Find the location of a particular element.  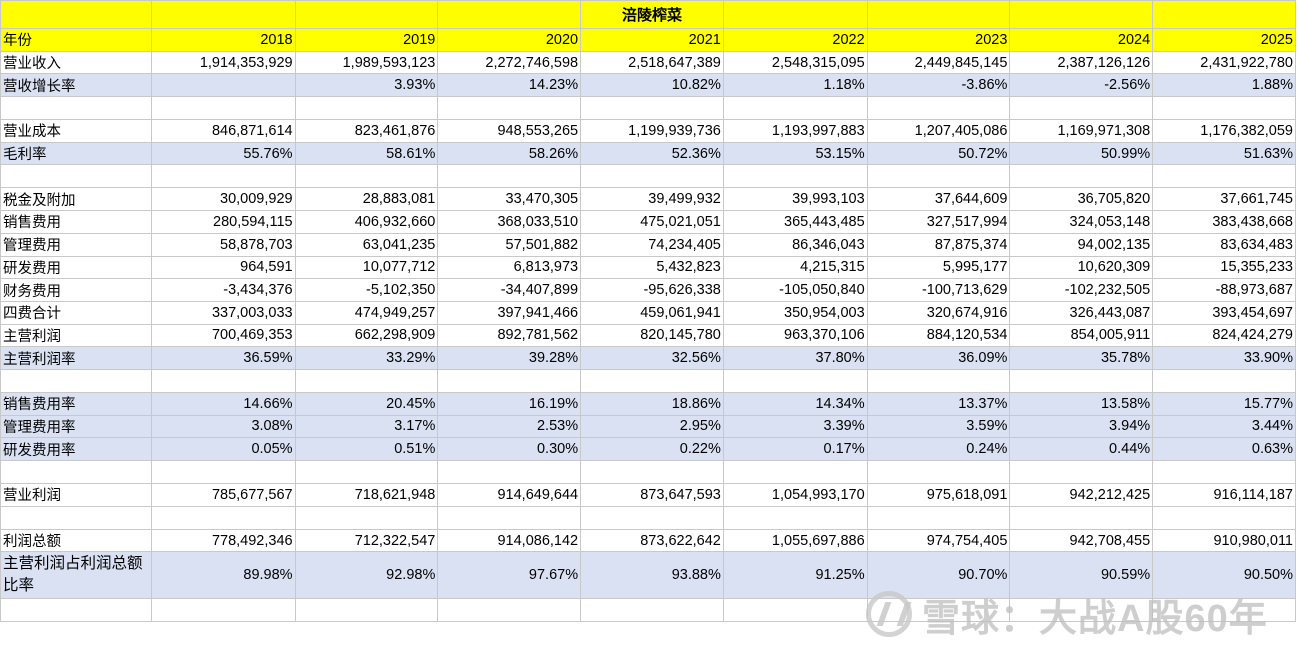

value-cell: 10,620,309 is located at coordinates (1081, 267).